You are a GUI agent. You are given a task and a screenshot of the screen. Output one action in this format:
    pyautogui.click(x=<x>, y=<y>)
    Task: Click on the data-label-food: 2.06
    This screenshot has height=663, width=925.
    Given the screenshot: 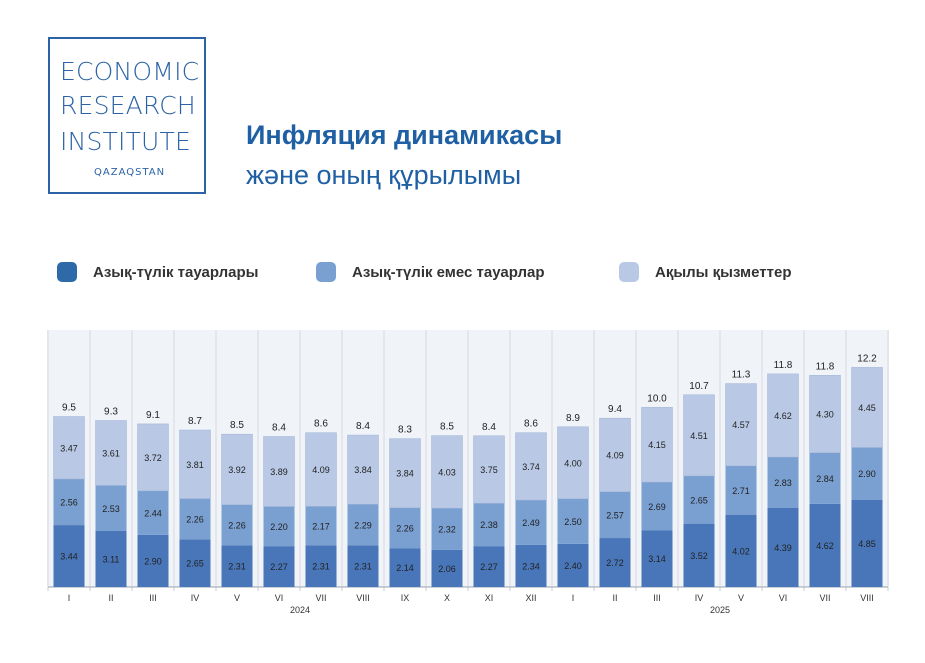 What is the action you would take?
    pyautogui.click(x=447, y=569)
    